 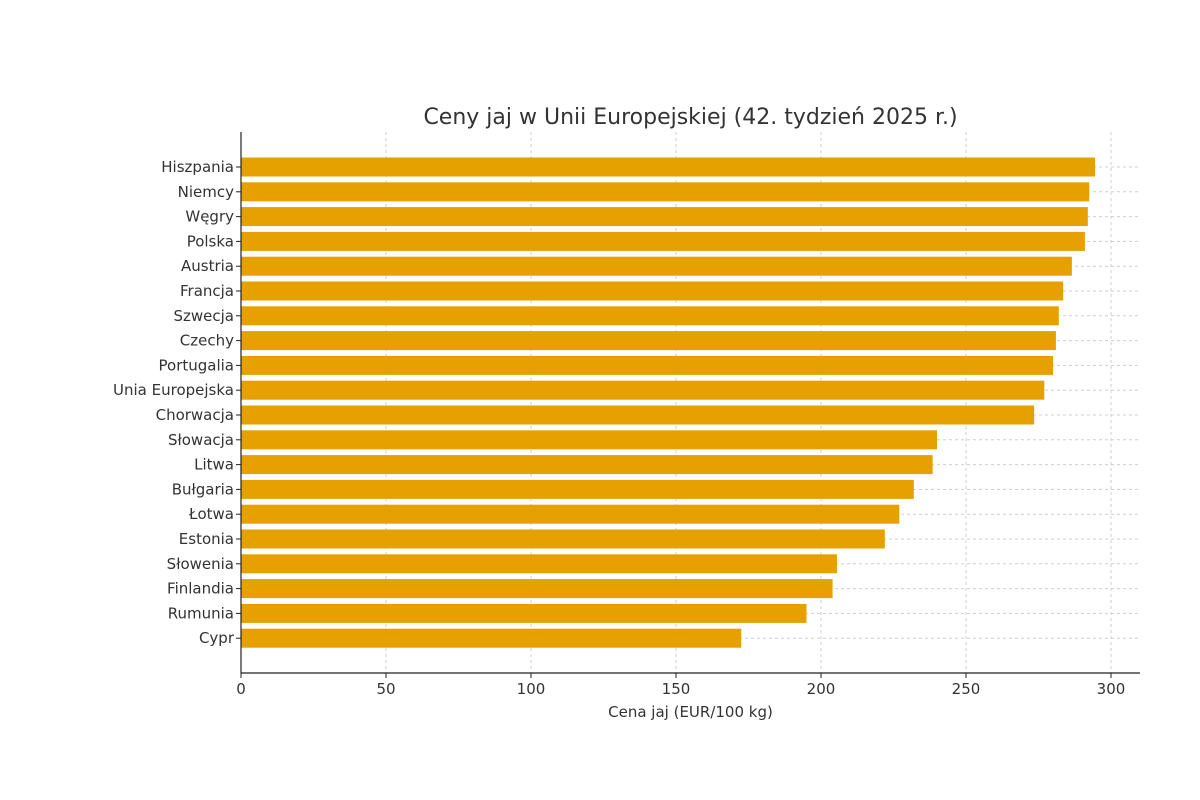 What do you see at coordinates (207, 341) in the screenshot?
I see `y-tick-label: Czechy` at bounding box center [207, 341].